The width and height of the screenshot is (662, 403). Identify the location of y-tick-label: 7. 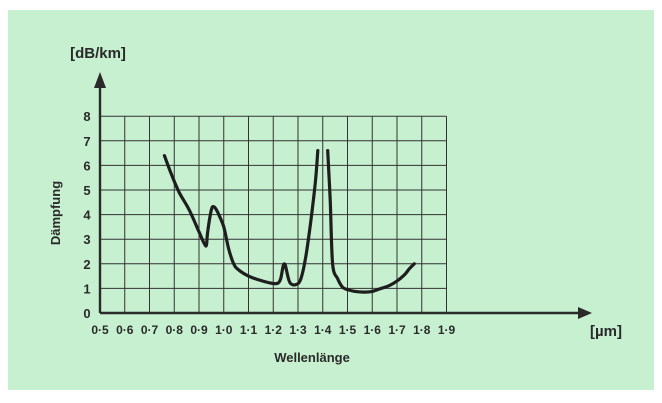
(86, 141).